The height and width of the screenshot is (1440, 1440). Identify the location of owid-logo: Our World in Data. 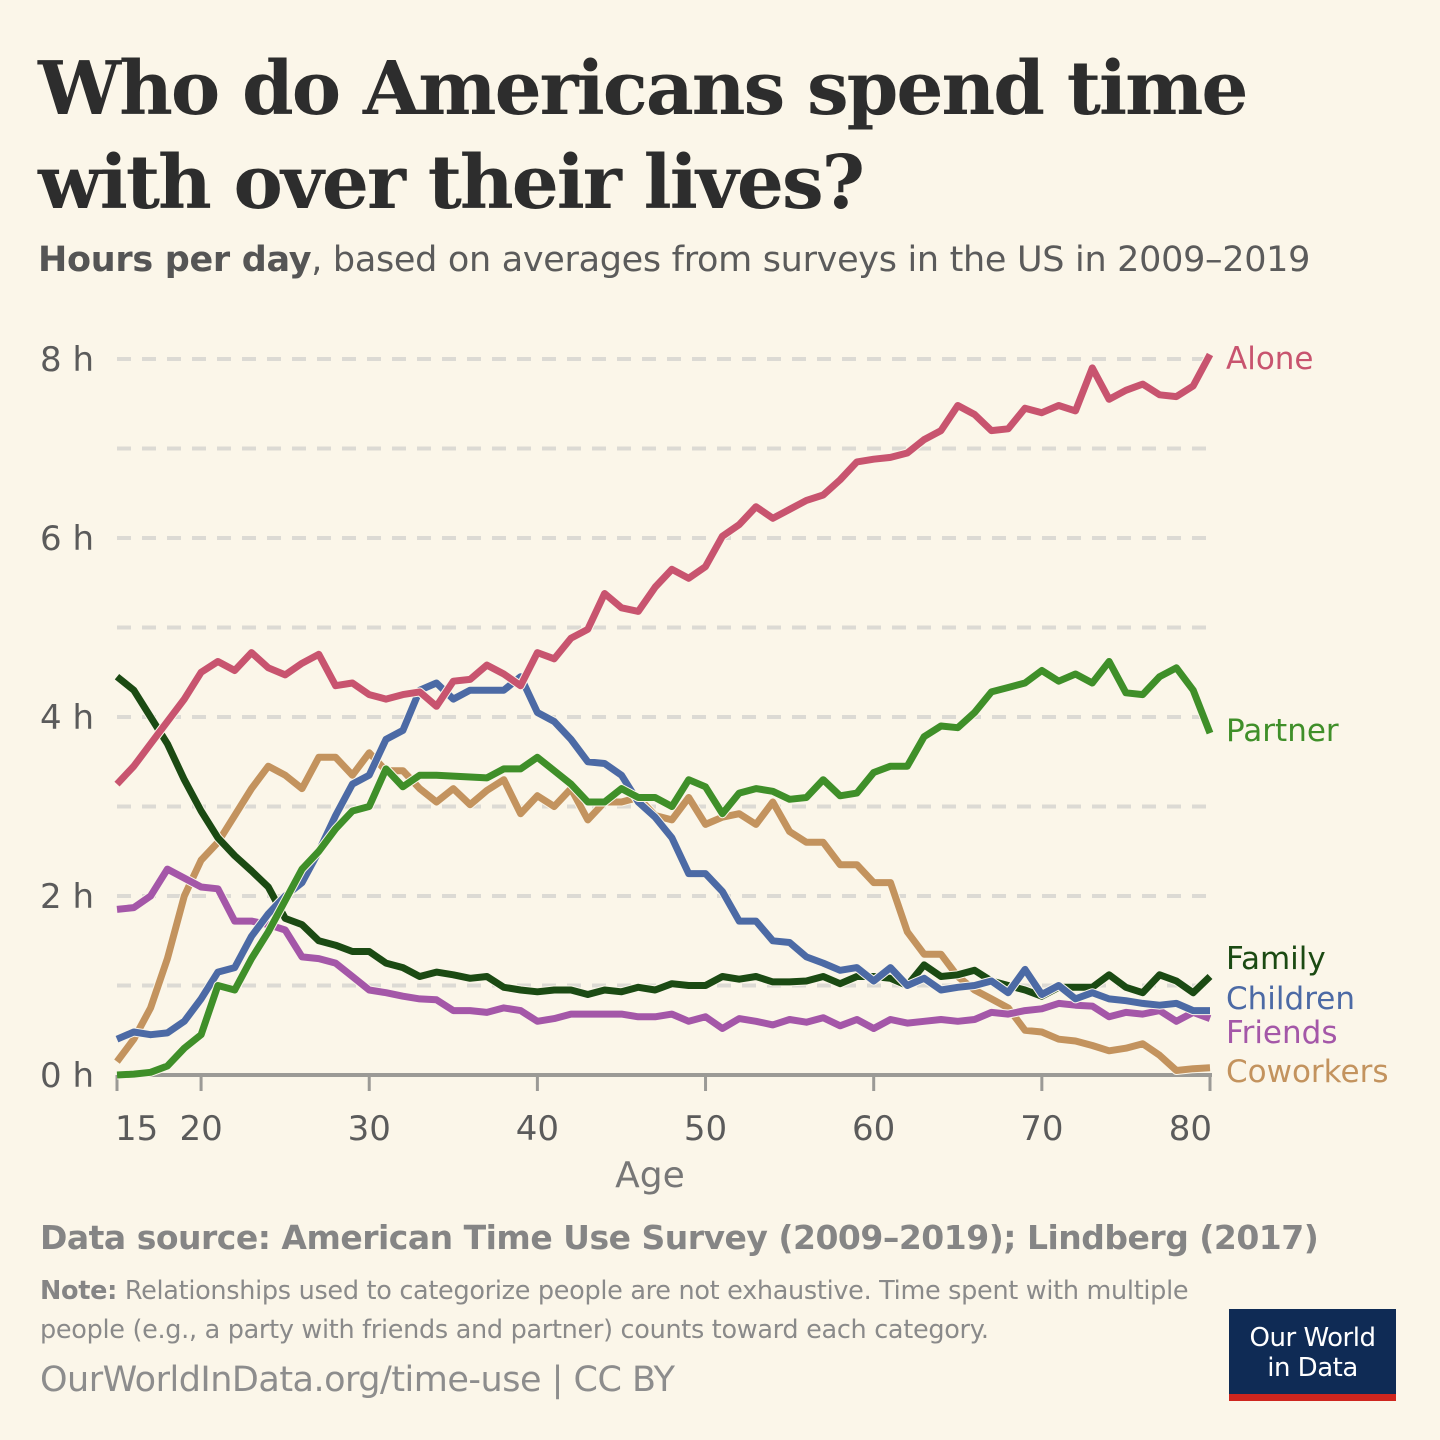
(1312, 1355).